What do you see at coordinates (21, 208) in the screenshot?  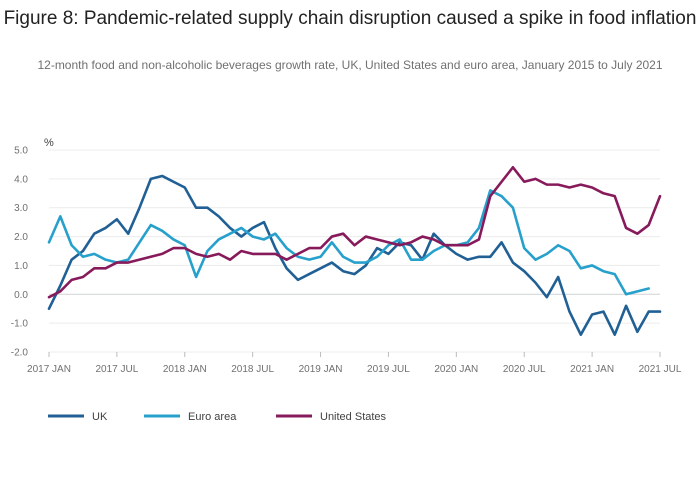 I see `y-tick-label: 3.0` at bounding box center [21, 208].